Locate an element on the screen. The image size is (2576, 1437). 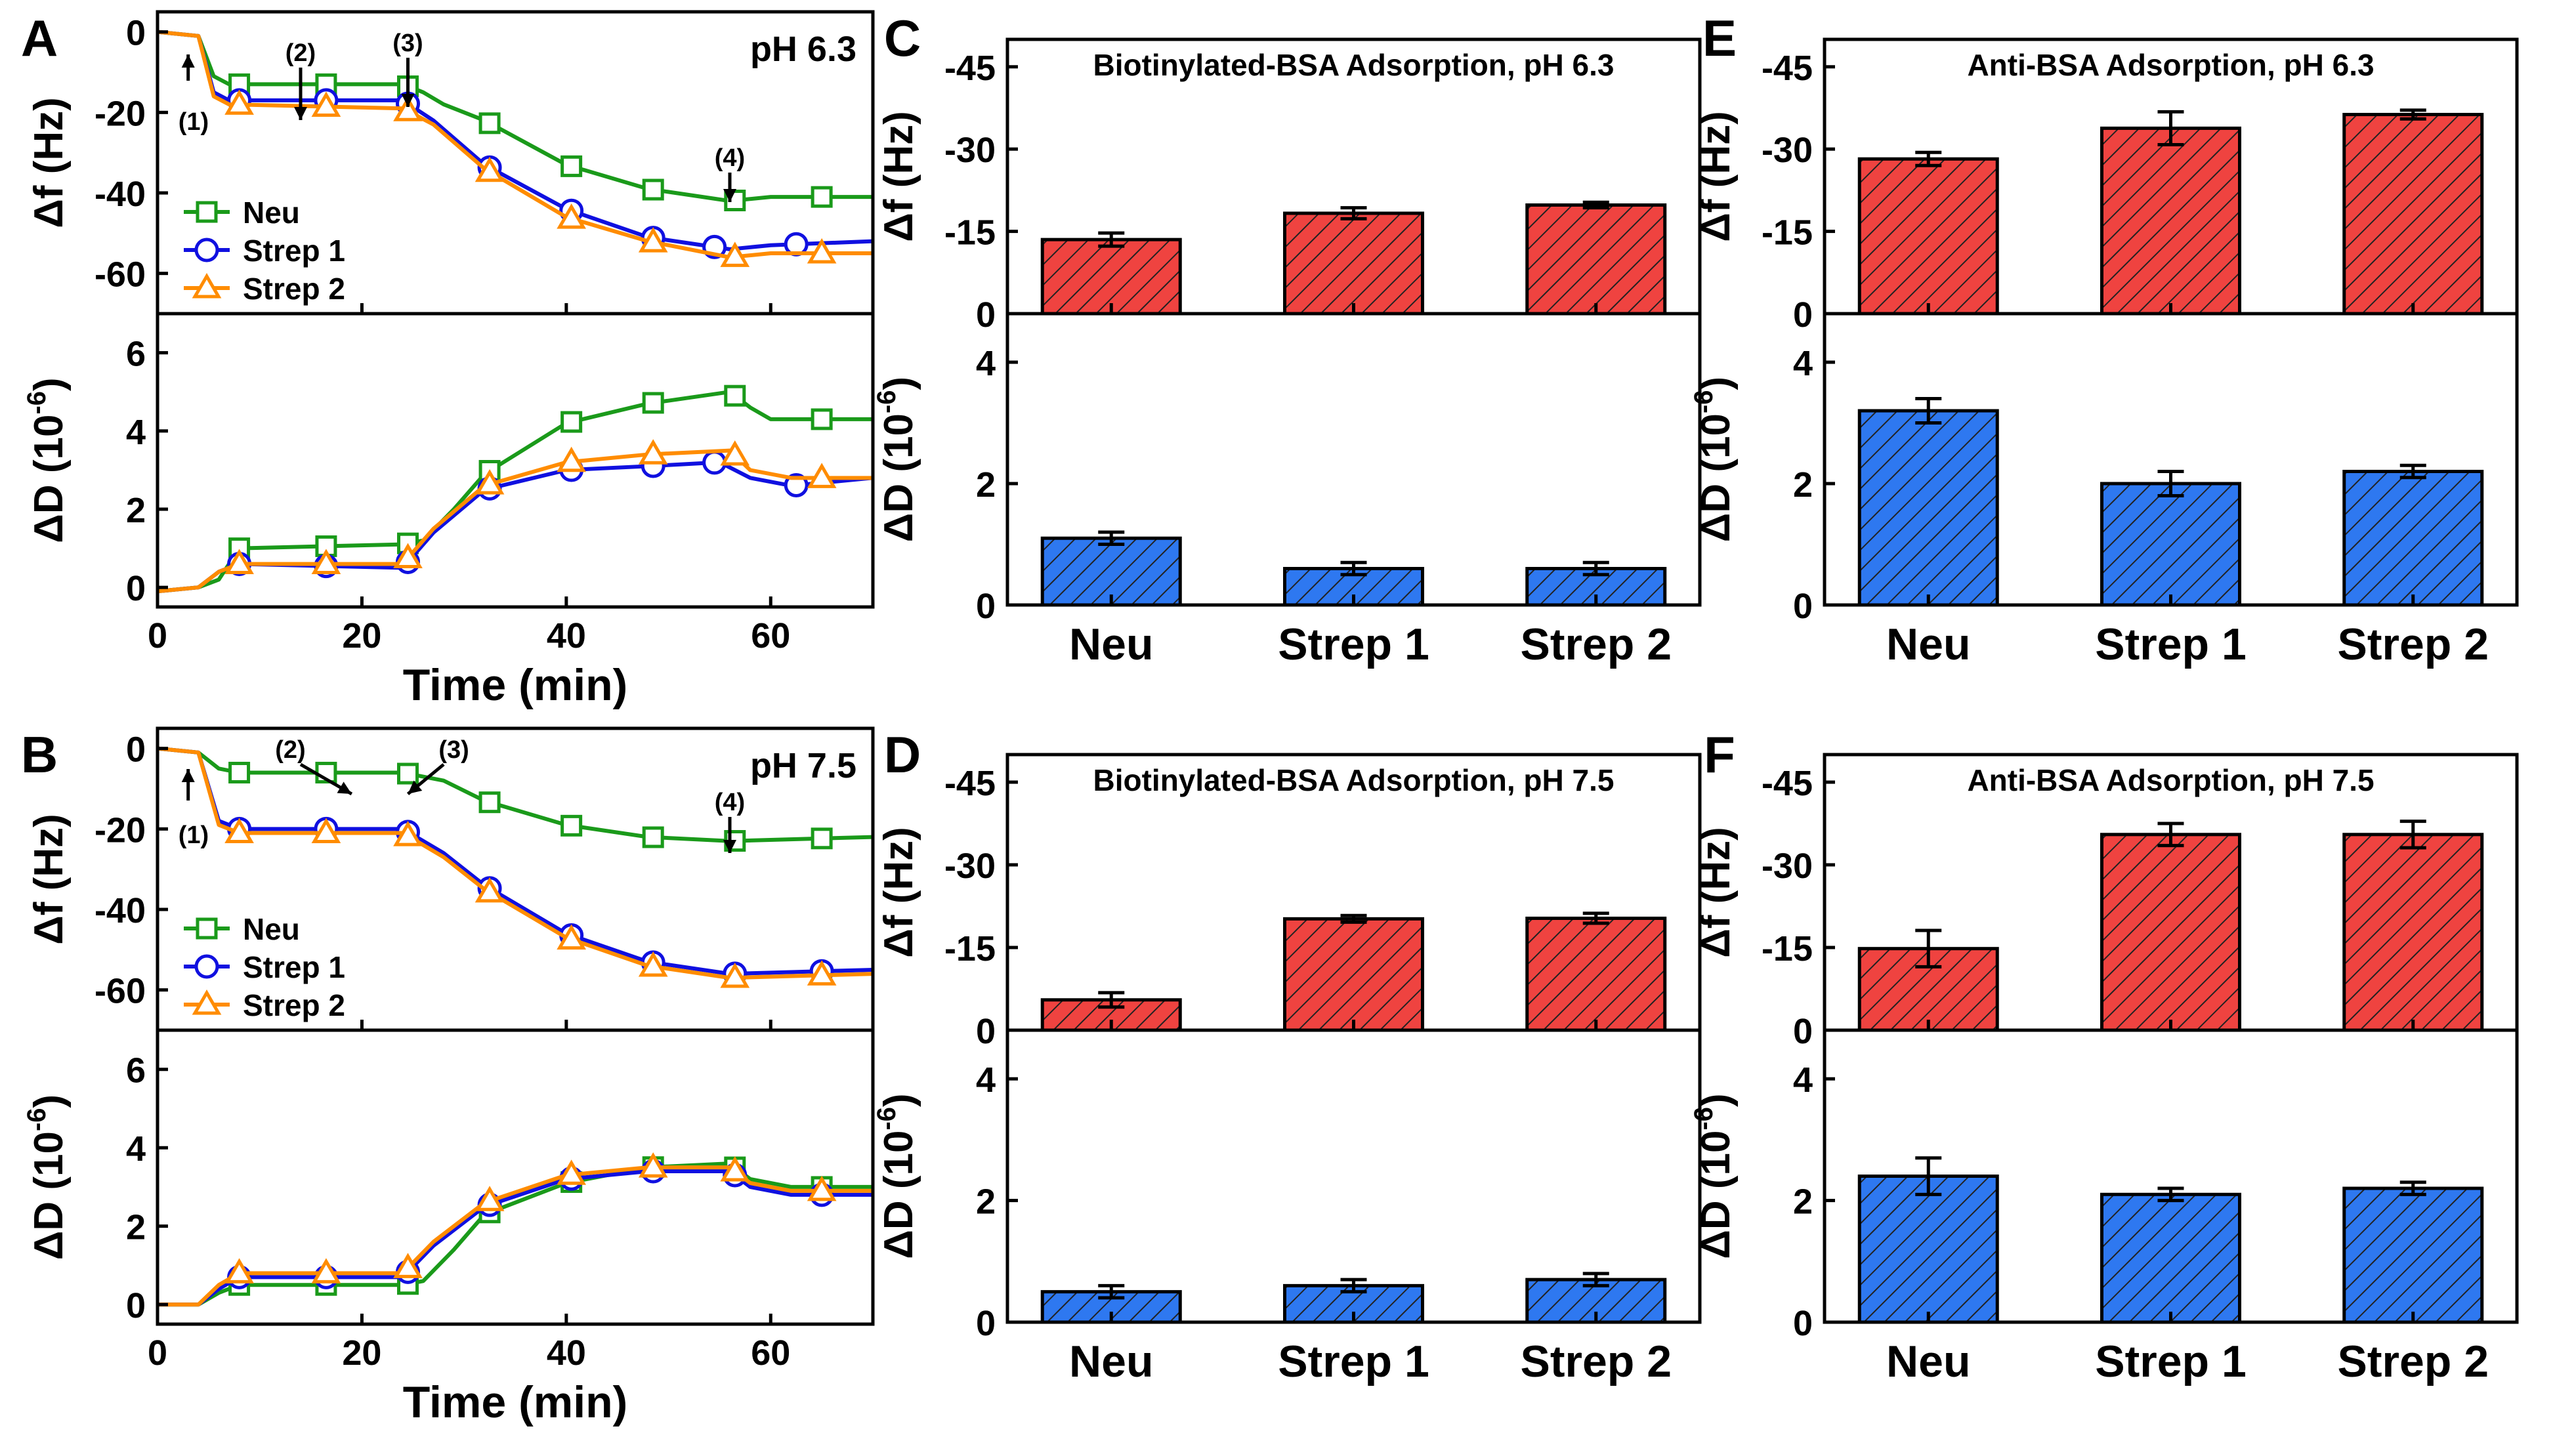
chart-title: Biotinylated-BSA Adsorption, pH 7.5 is located at coordinates (1354, 780).